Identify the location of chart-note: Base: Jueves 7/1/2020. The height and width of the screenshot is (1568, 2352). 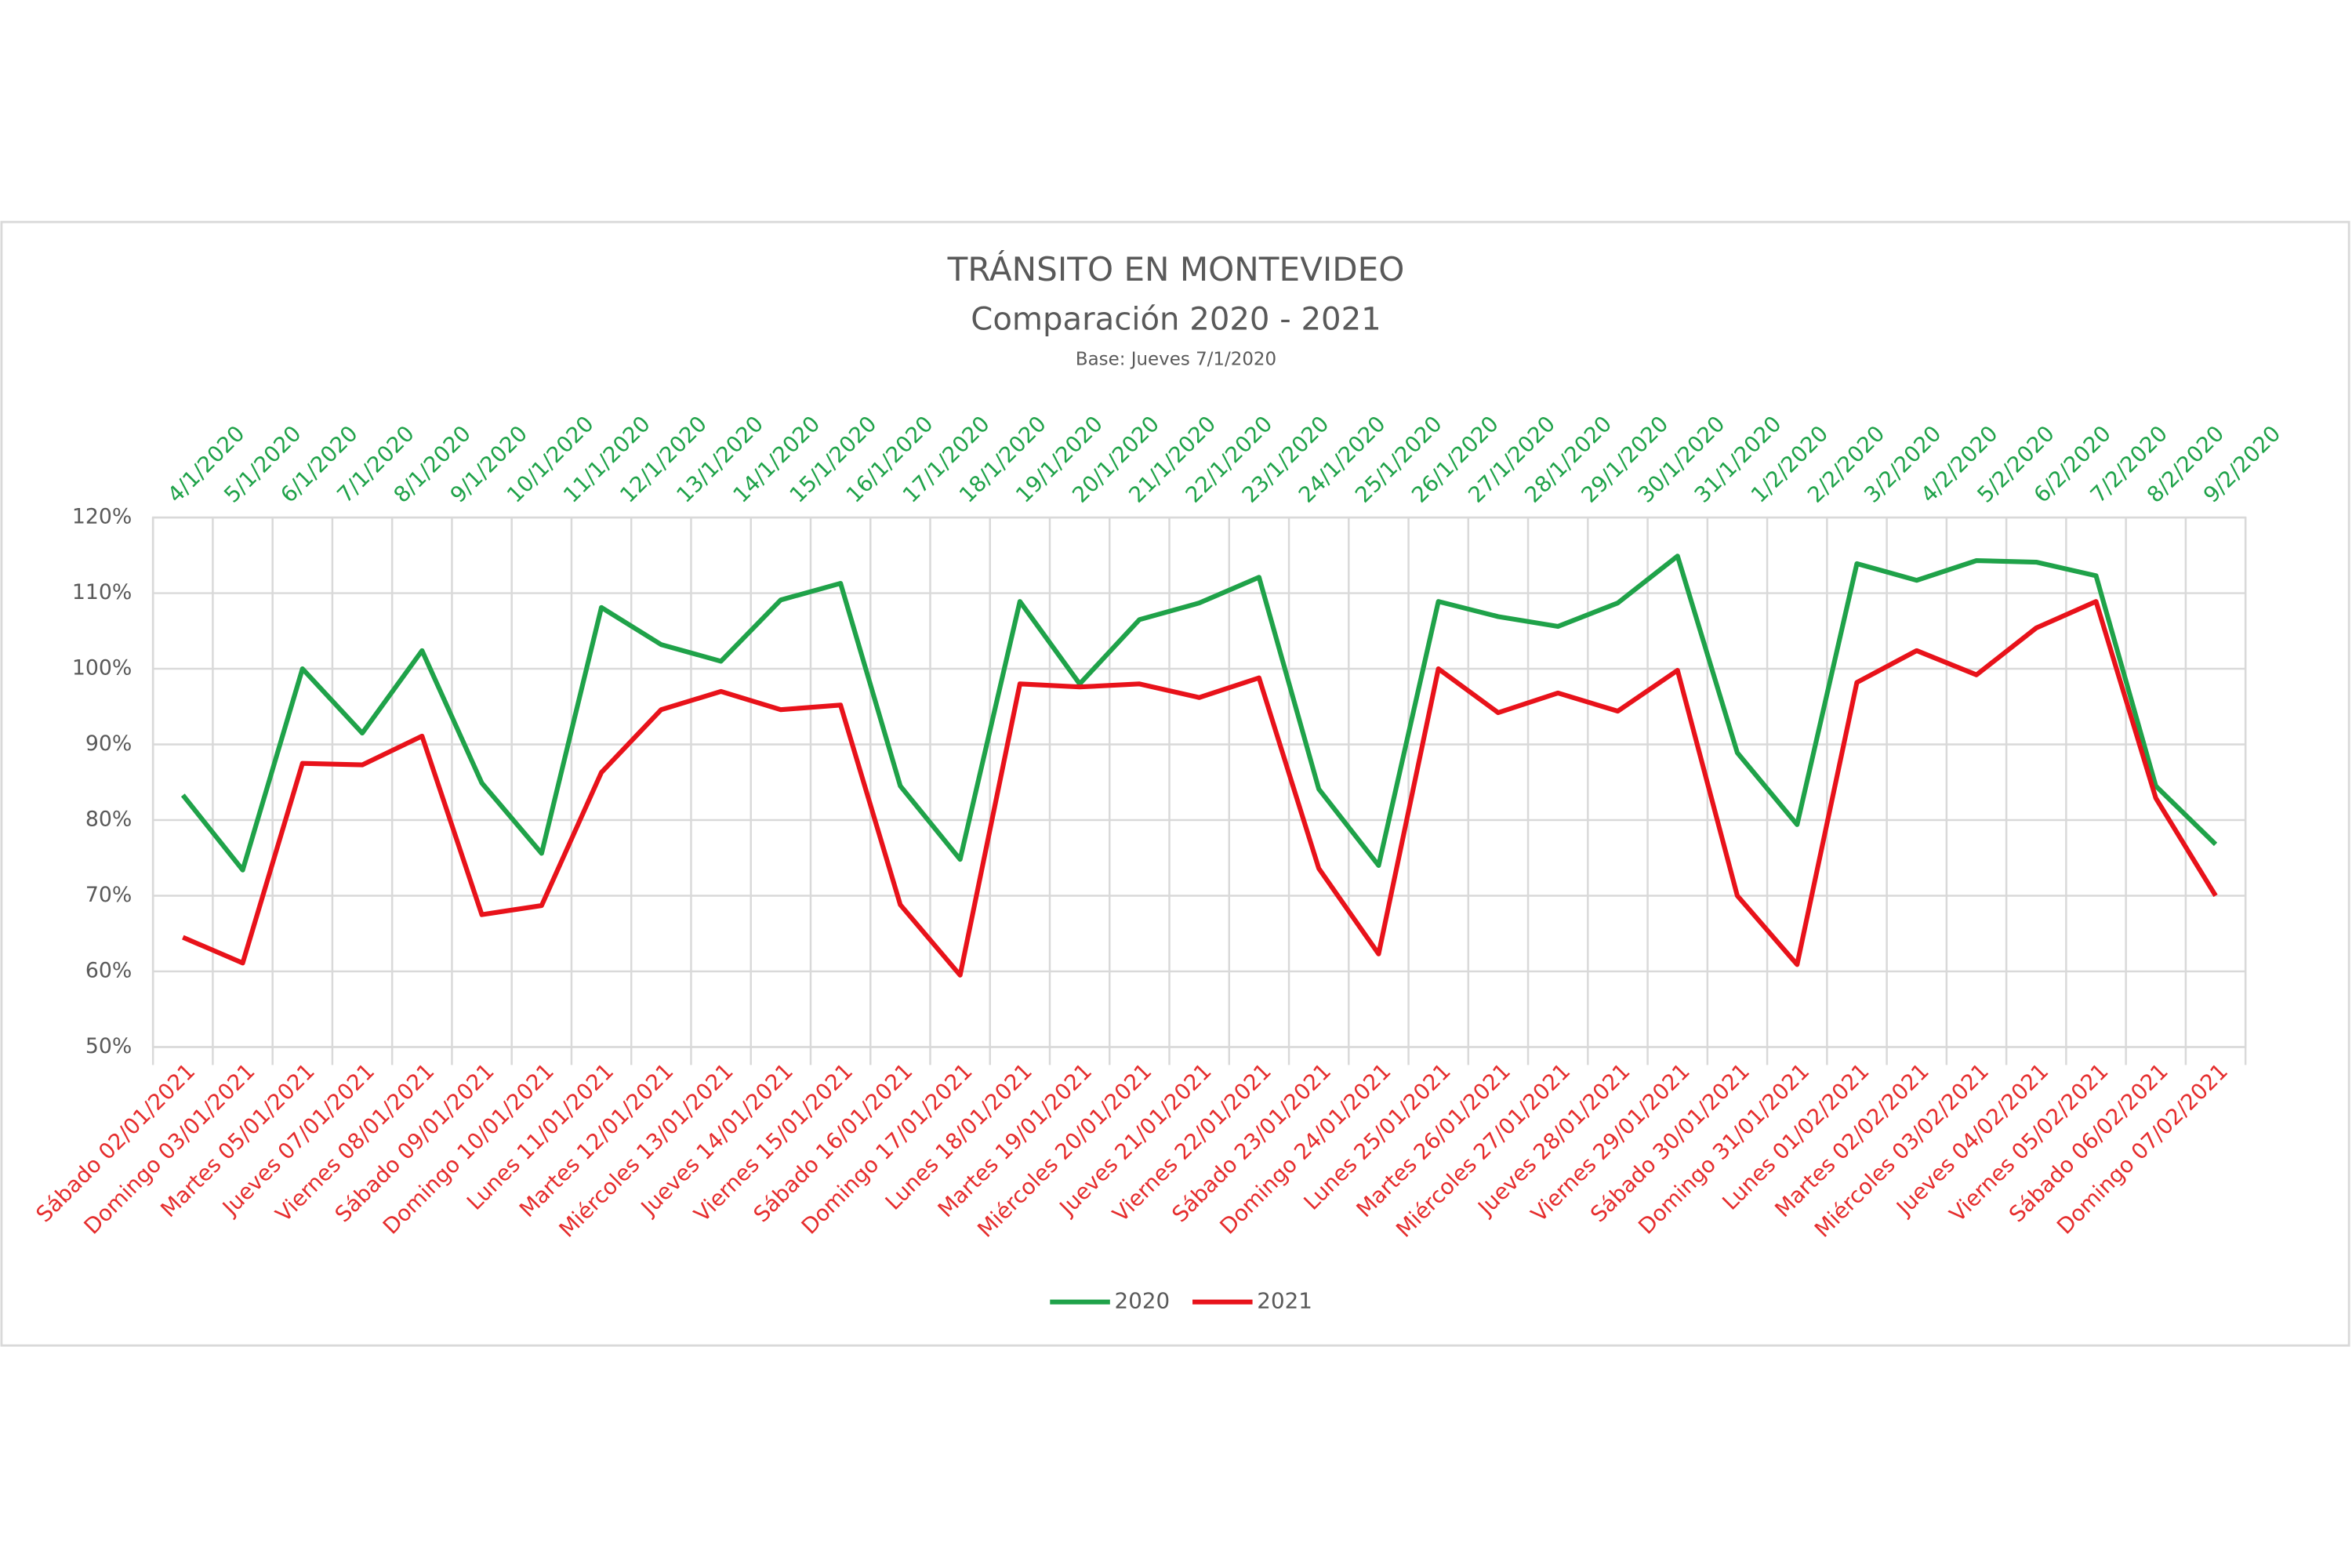
(1176, 360).